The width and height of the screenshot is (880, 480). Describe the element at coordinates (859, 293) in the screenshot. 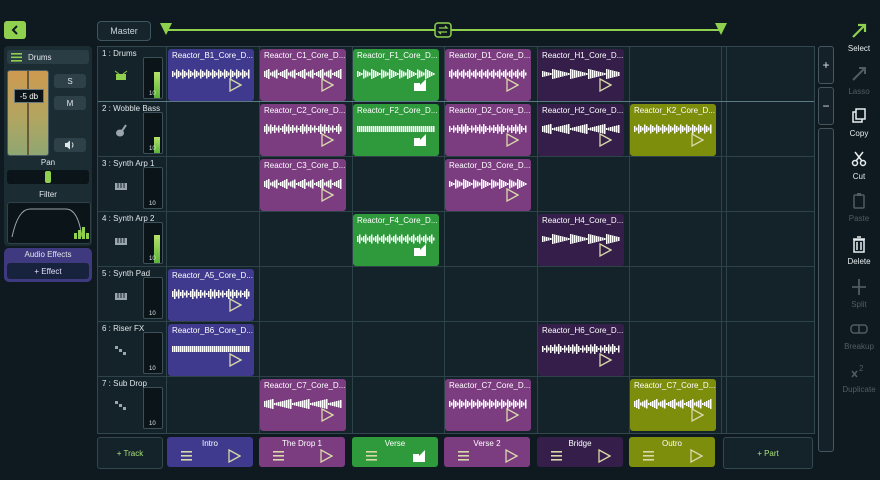

I see `tool-split: Split` at that location.